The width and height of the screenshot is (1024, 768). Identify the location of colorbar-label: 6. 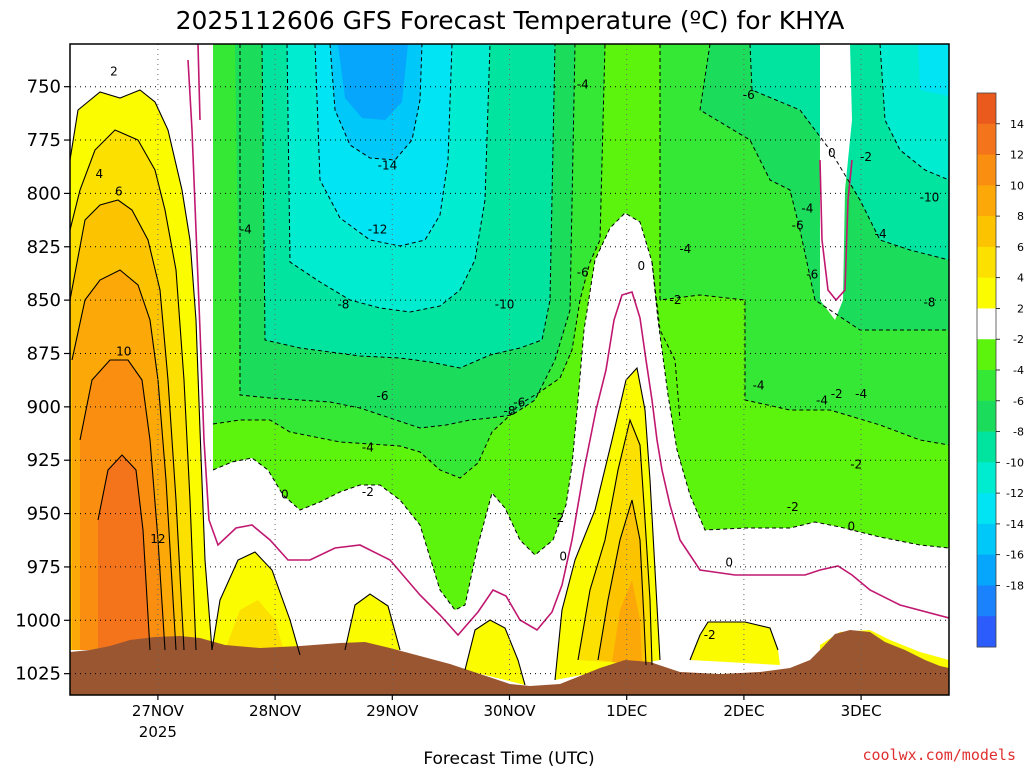
(1020, 247).